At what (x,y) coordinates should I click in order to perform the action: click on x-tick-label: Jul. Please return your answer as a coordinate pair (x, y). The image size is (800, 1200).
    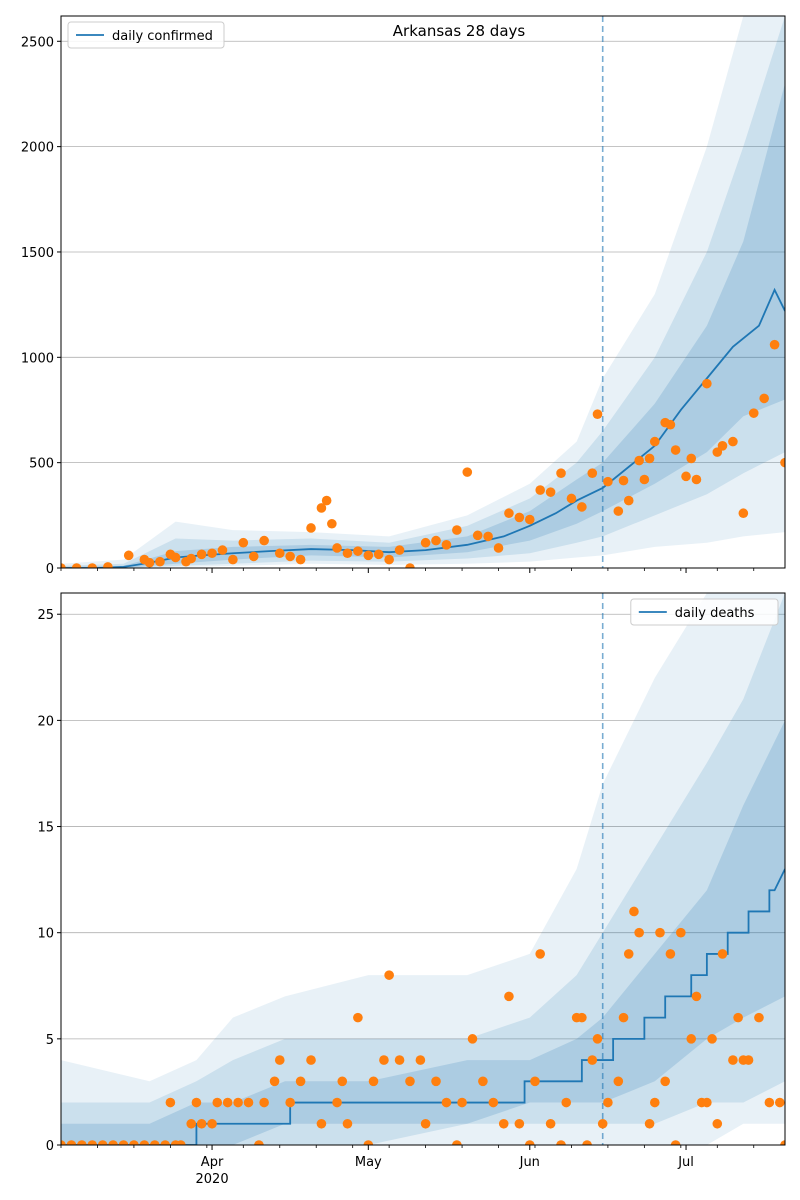
    Looking at the image, I should click on (685, 1162).